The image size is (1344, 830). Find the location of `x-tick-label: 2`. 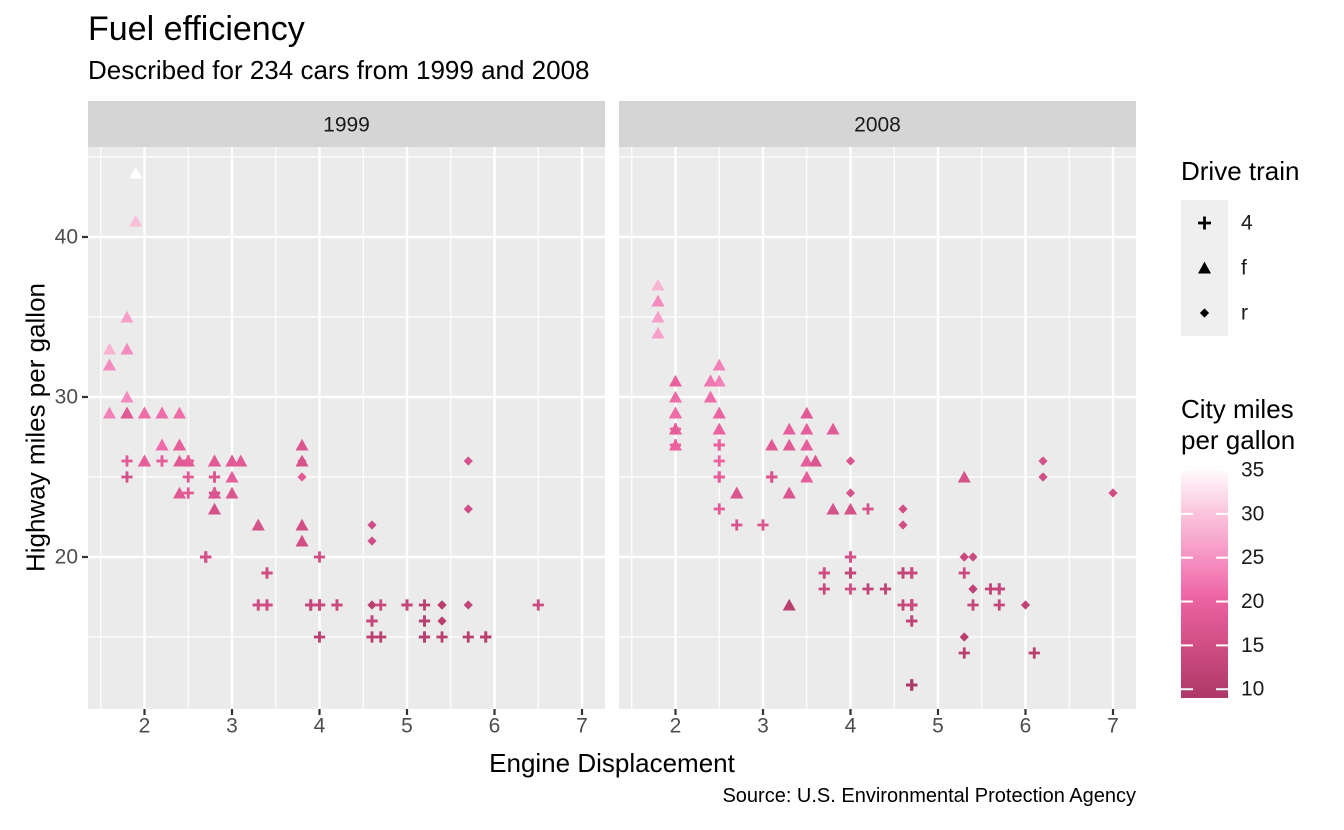

x-tick-label: 2 is located at coordinates (145, 726).